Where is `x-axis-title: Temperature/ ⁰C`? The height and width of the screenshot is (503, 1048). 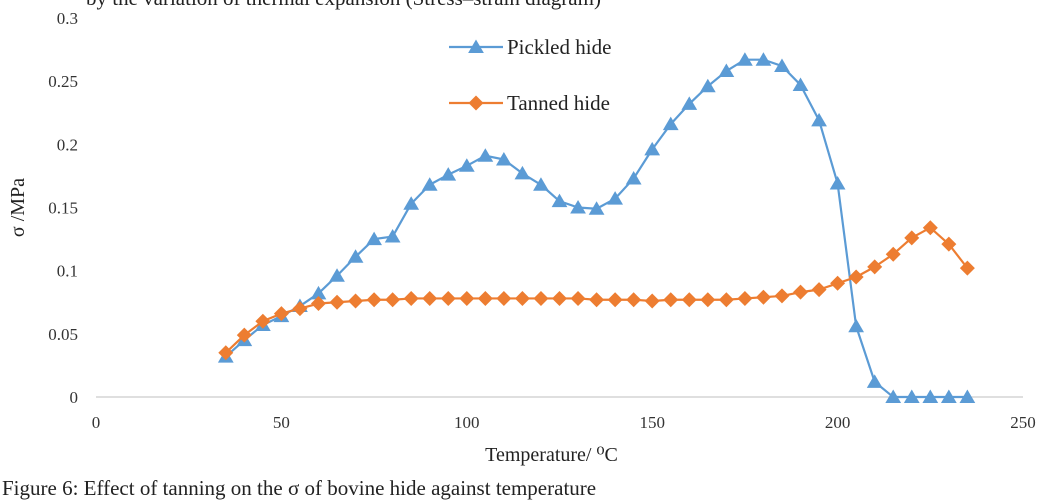 x-axis-title: Temperature/ ⁰C is located at coordinates (551, 455).